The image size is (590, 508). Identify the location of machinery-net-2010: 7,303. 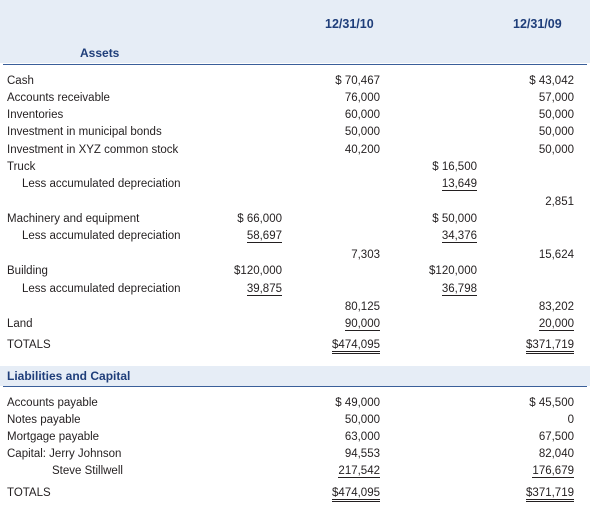
(365, 255).